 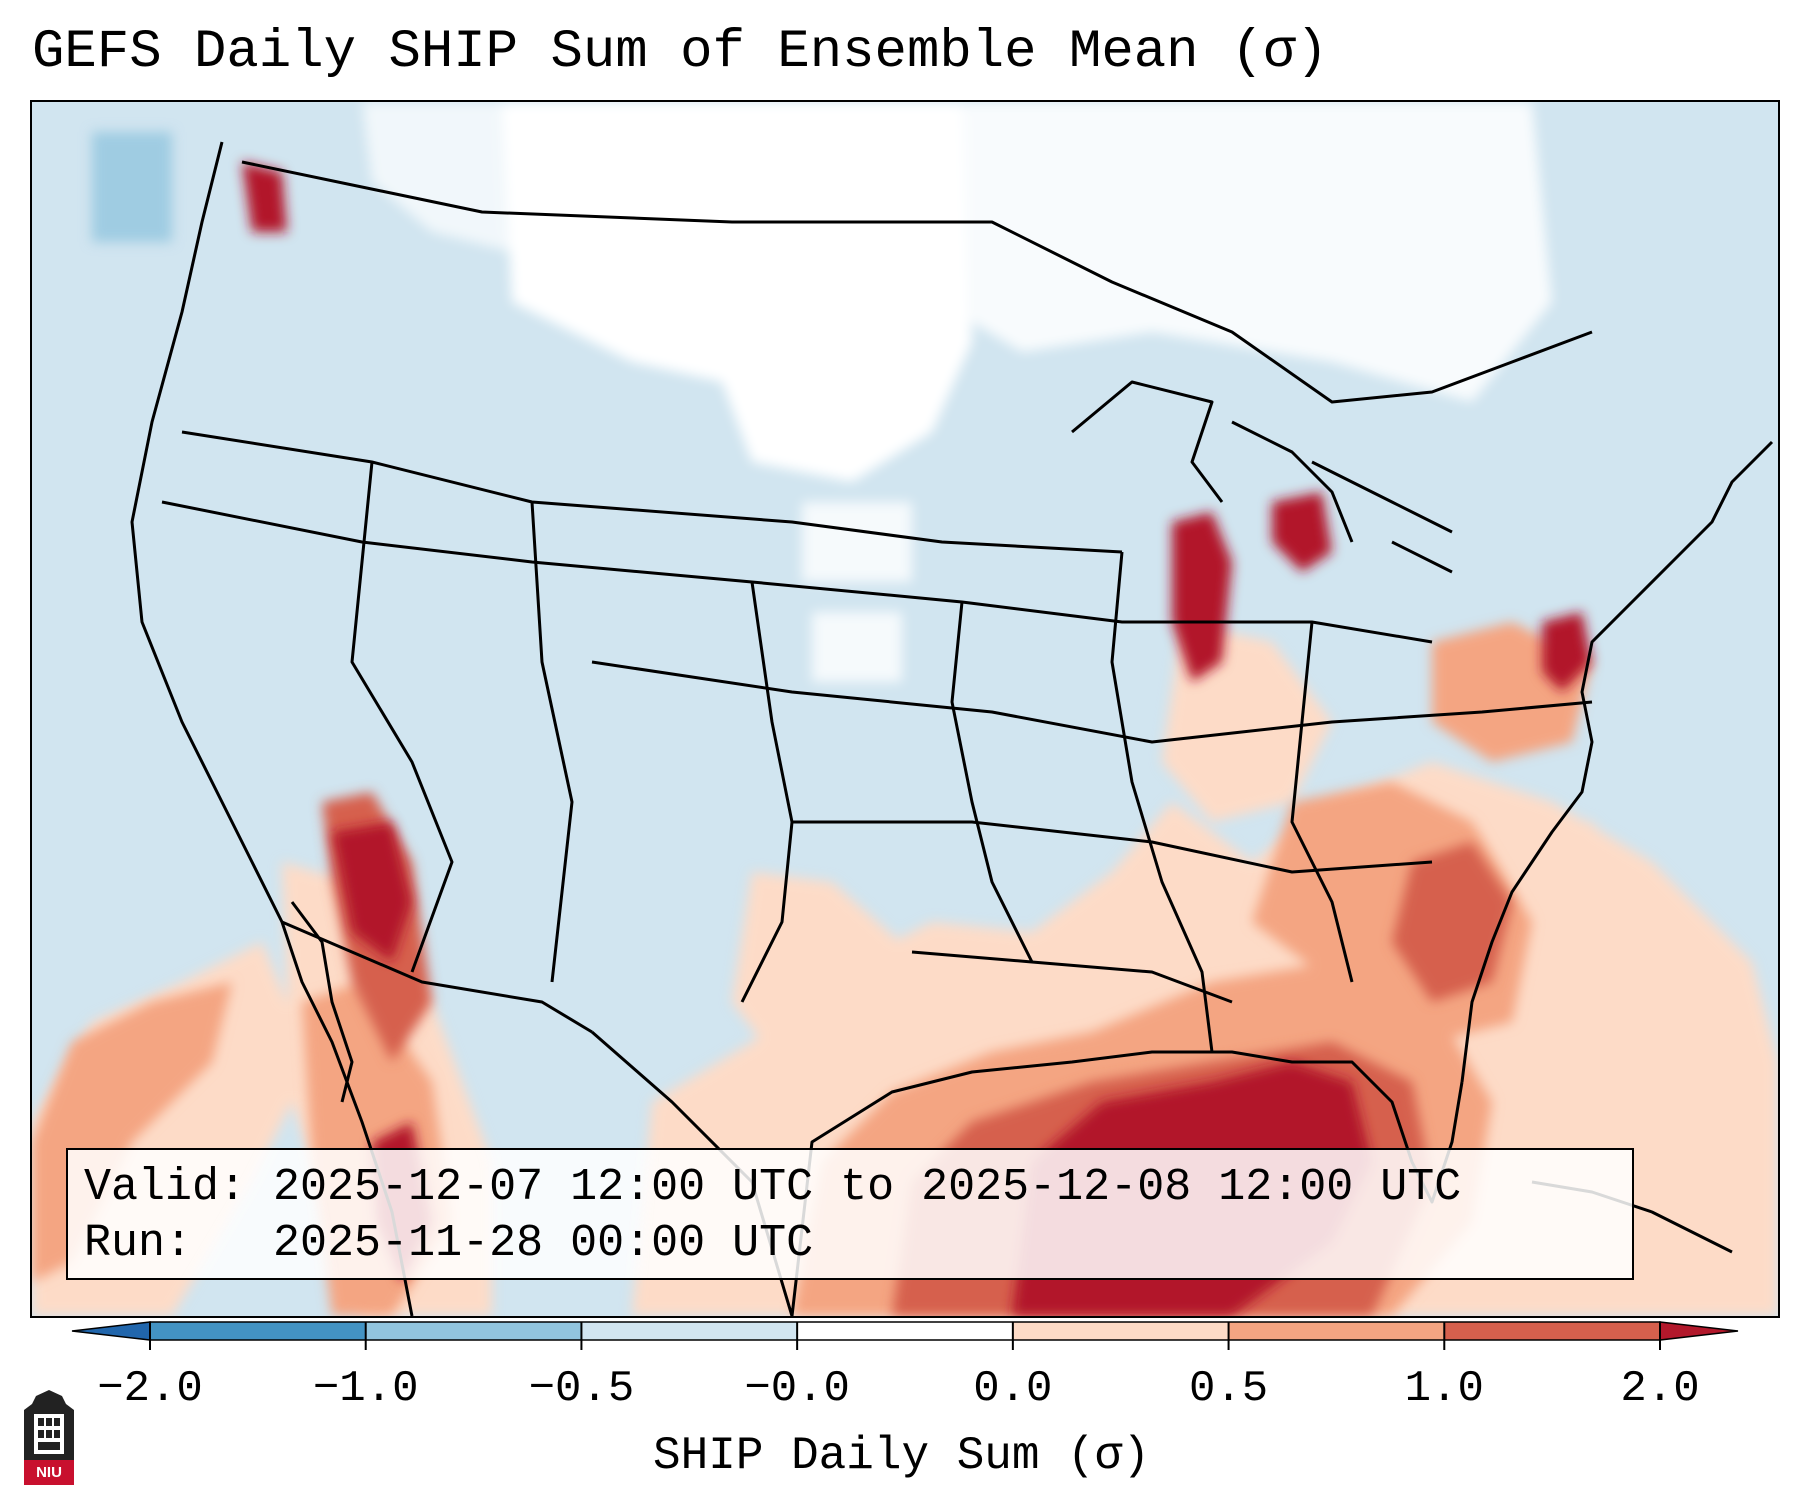 What do you see at coordinates (1262, 477) in the screenshot?
I see `great-lakes` at bounding box center [1262, 477].